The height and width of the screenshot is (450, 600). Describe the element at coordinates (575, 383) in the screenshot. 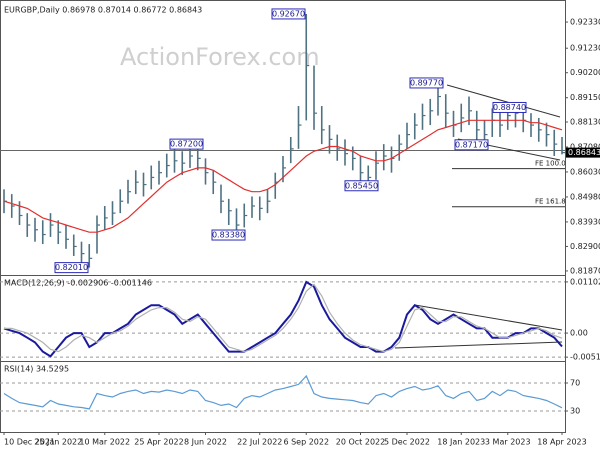

I see `y-tick-label: 70` at that location.